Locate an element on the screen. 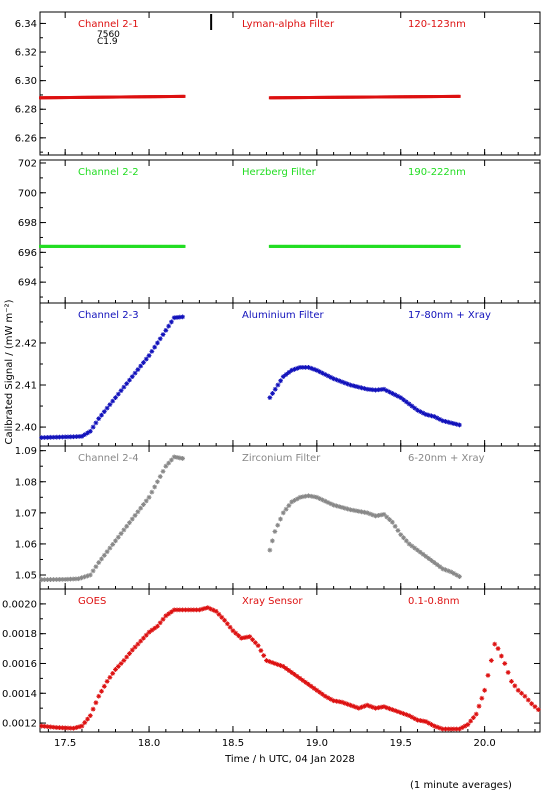  y-tick-label: 698 is located at coordinates (27, 223).